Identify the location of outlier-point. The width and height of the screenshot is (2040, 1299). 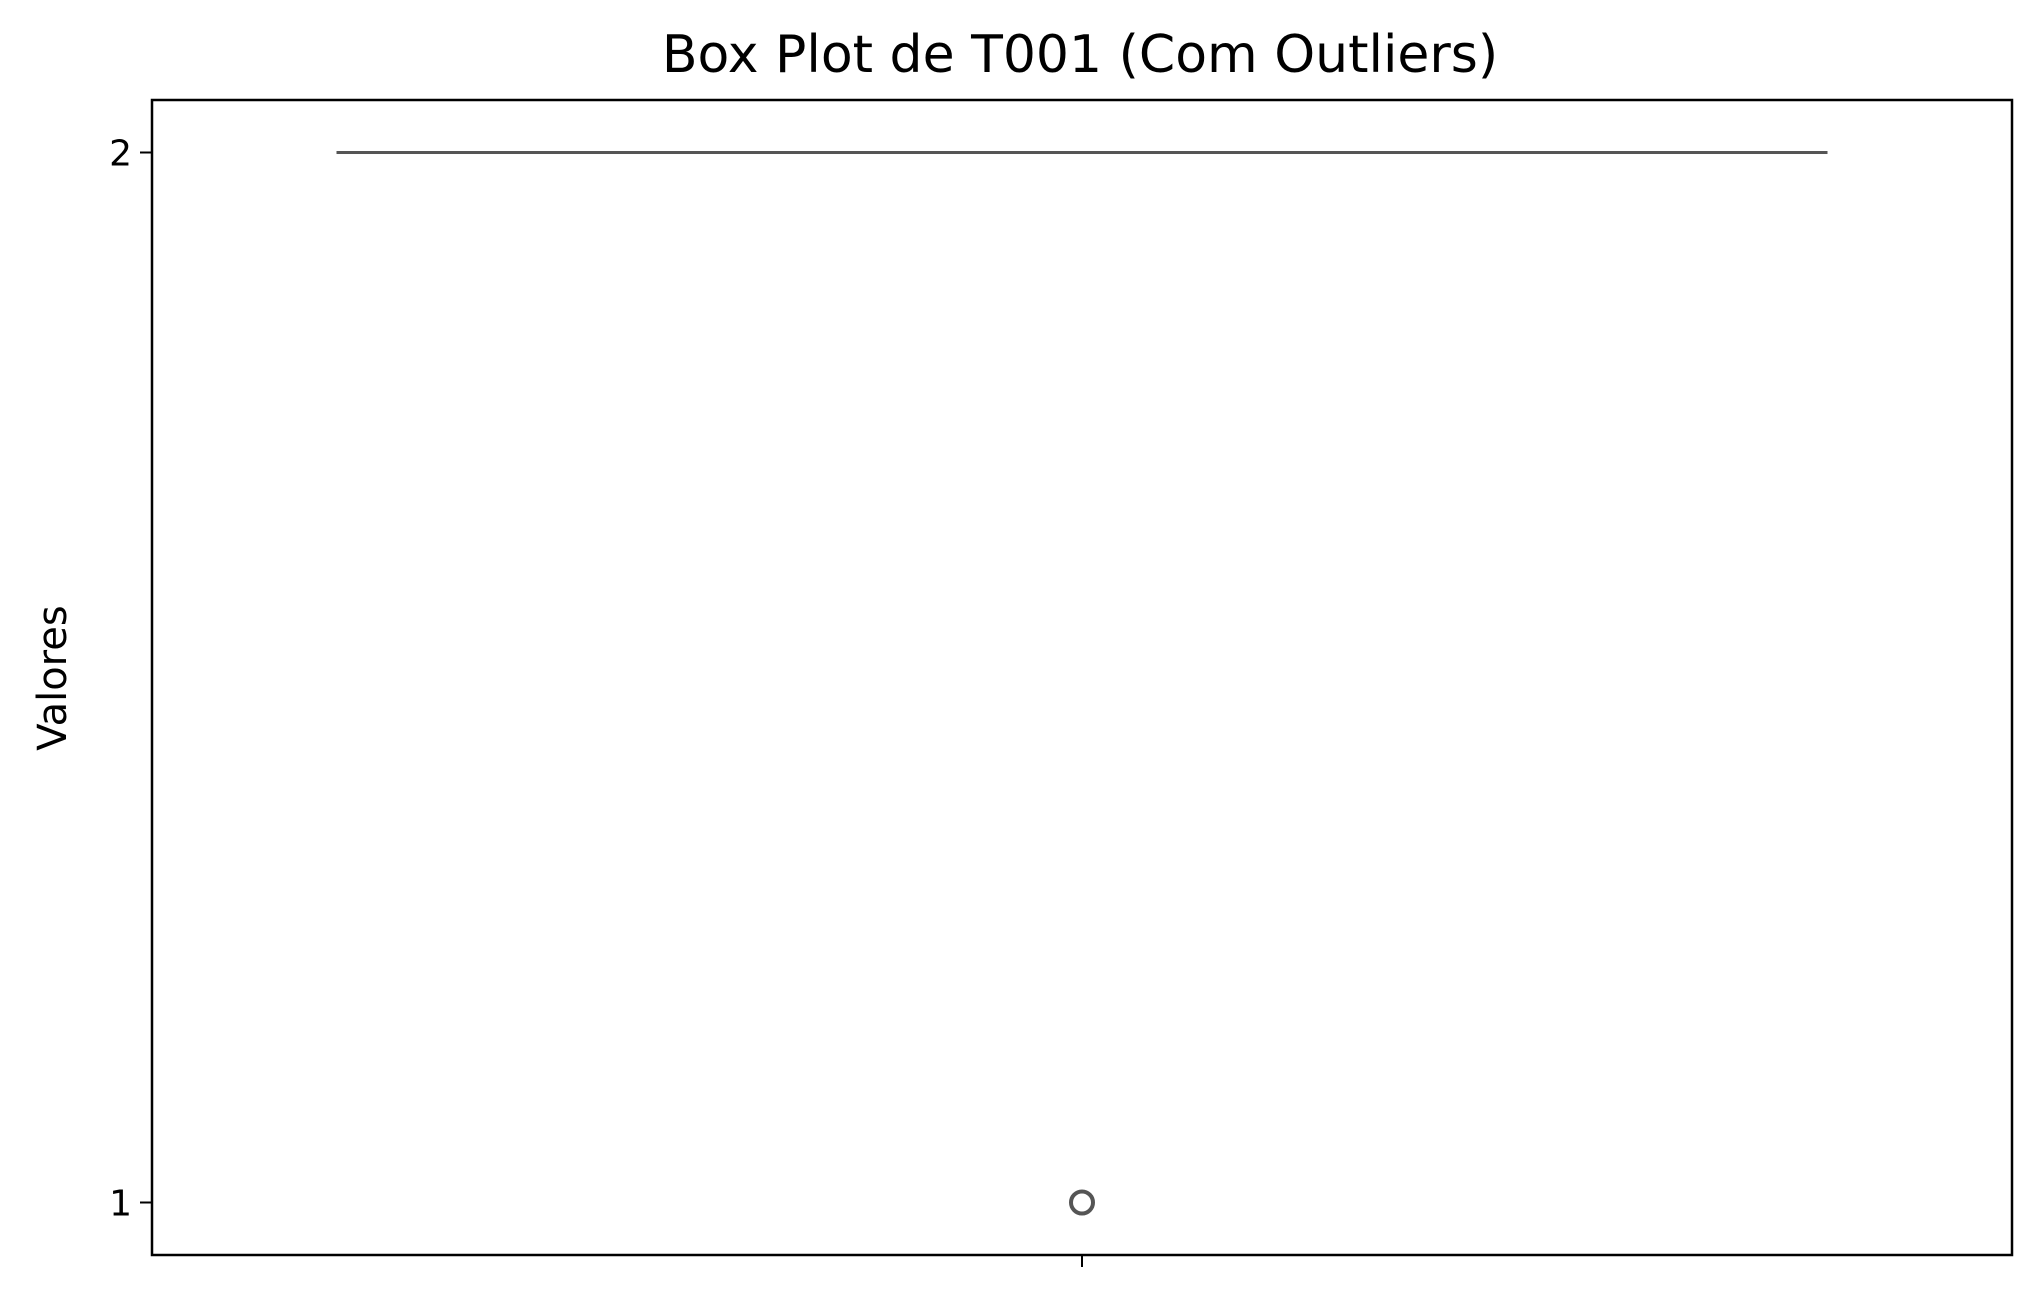
(1082, 1202).